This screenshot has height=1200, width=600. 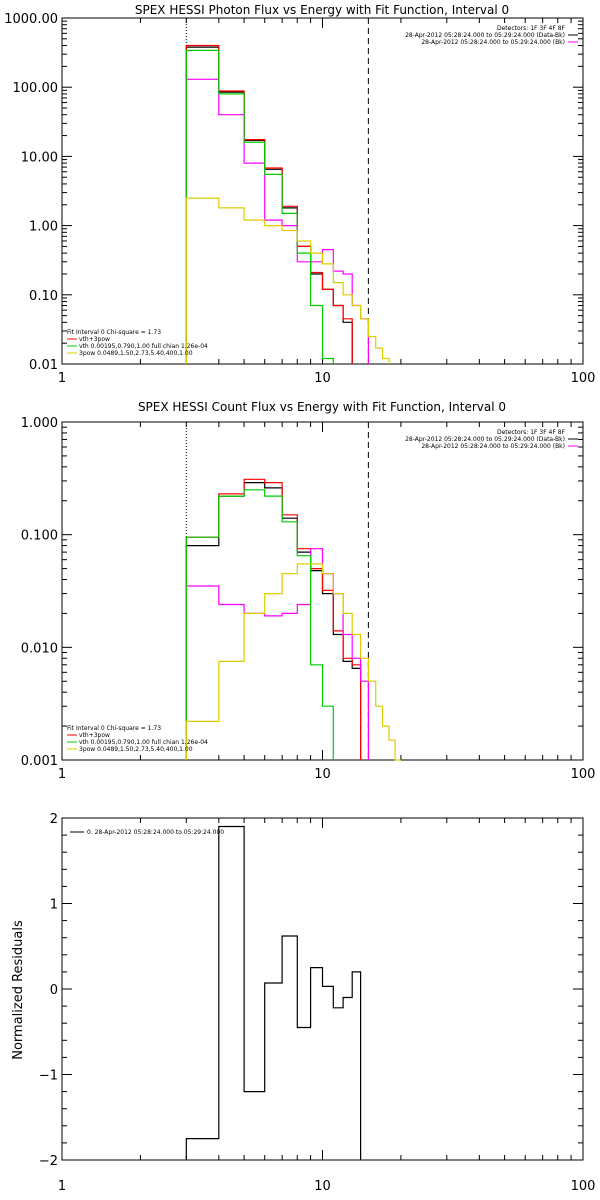 I want to click on residuals-y-axis-label: Normalized Residuals, so click(x=18, y=990).